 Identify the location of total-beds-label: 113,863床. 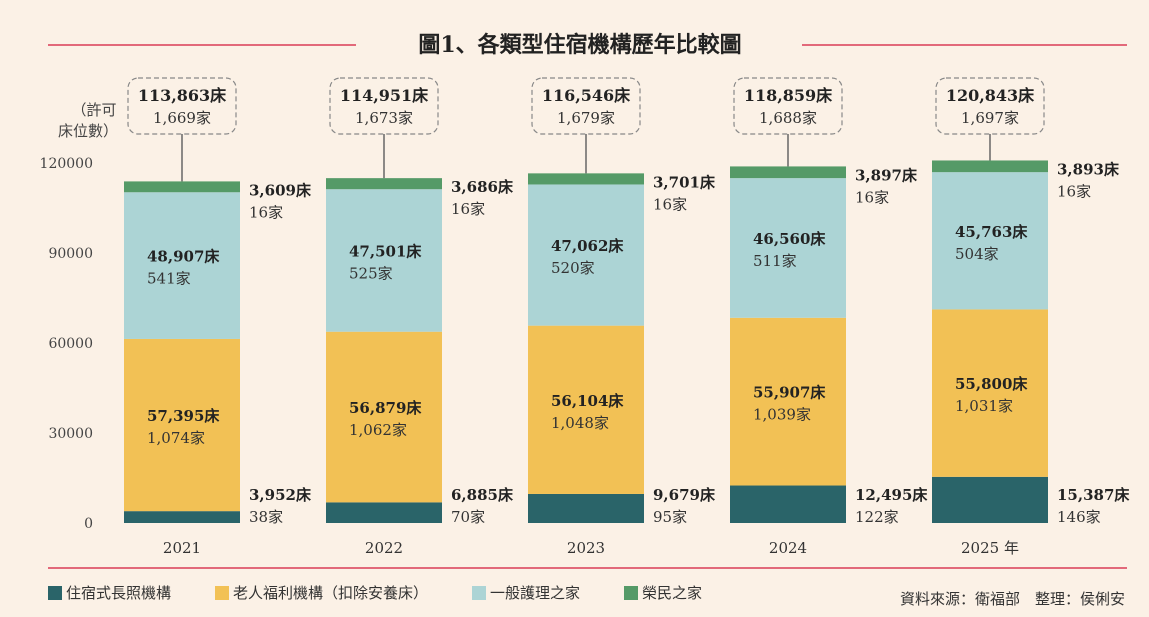
(182, 95).